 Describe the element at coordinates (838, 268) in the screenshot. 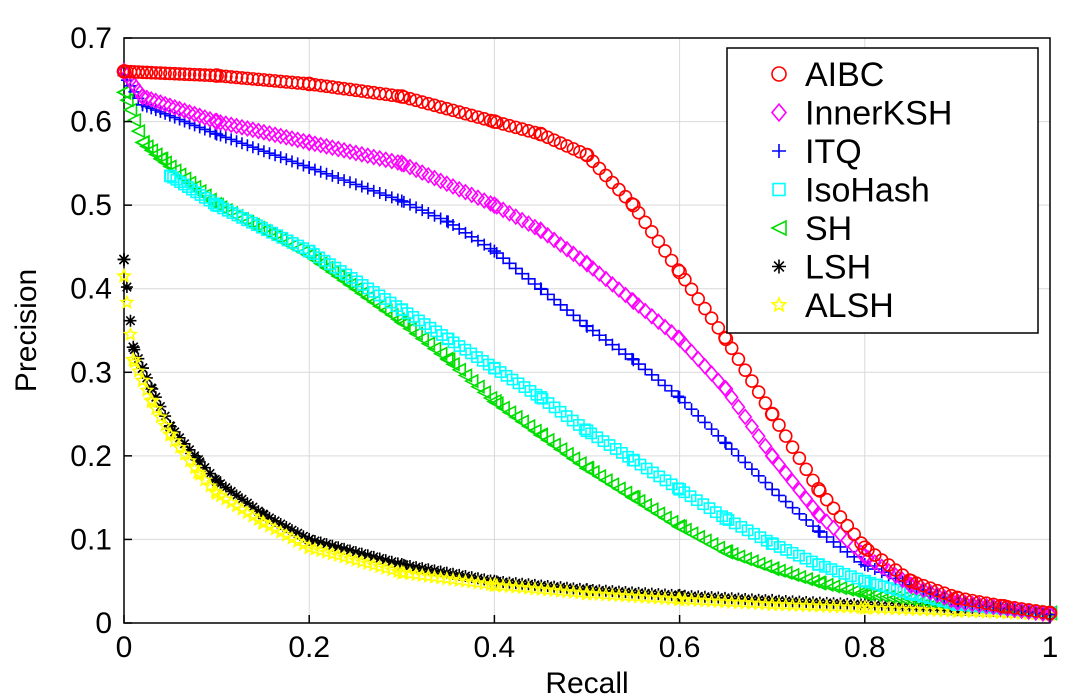

I see `legend-label: LSH` at that location.